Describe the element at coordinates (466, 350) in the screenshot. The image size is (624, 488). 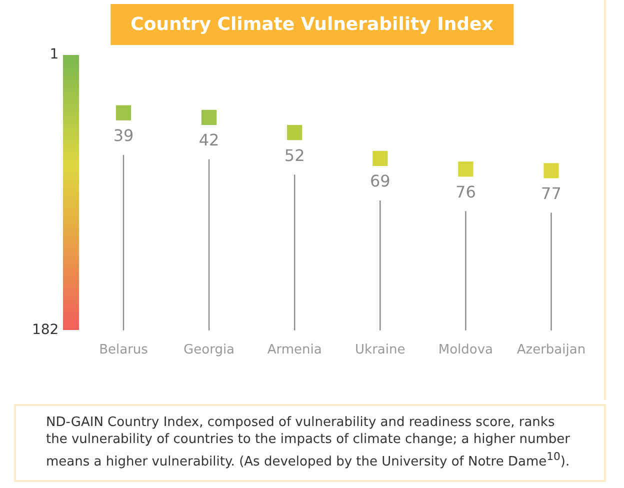
I see `x-tick-label: Moldova` at that location.